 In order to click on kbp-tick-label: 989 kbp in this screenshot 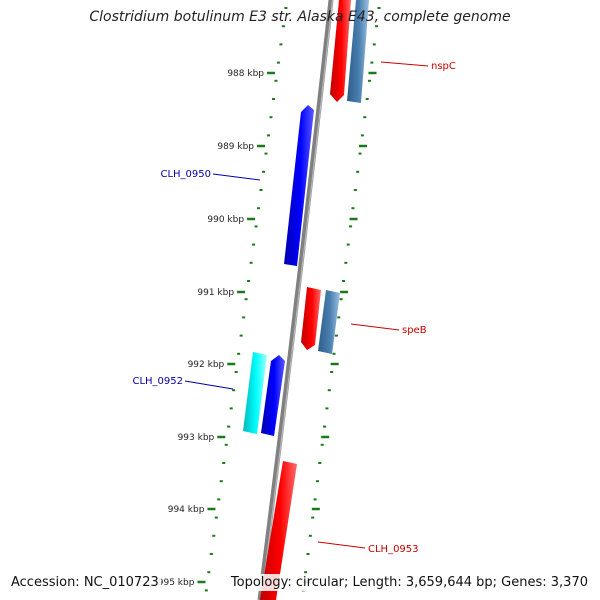, I will do `click(235, 147)`.